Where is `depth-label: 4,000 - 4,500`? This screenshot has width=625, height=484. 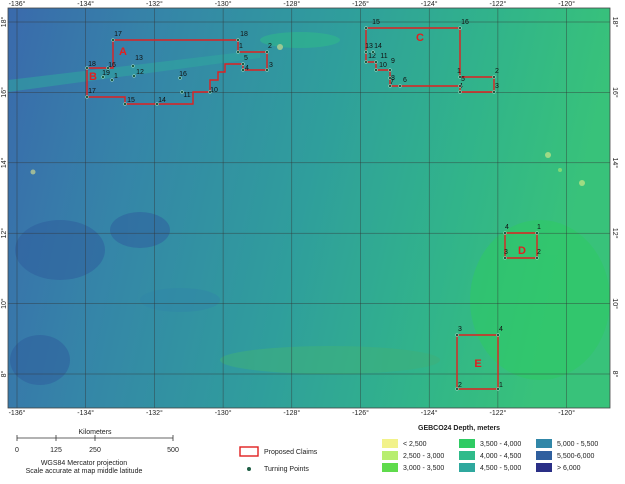
depth-label: 4,000 - 4,500 is located at coordinates (500, 456).